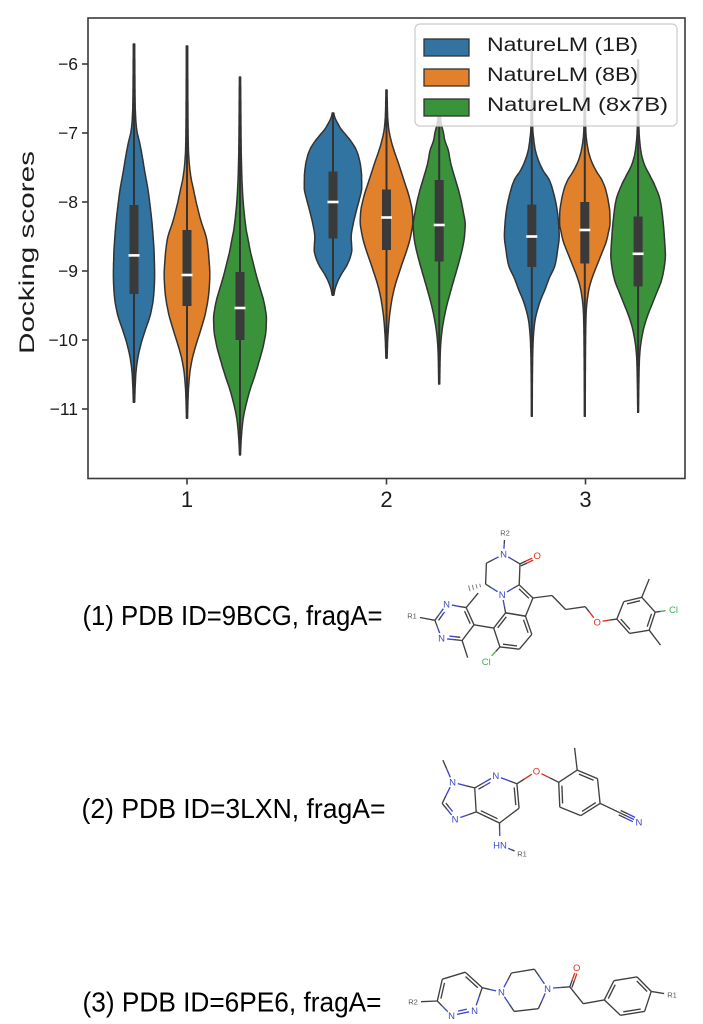  I want to click on svg-text: (1) PDB ID=9BCG, fragA=, so click(233, 615).